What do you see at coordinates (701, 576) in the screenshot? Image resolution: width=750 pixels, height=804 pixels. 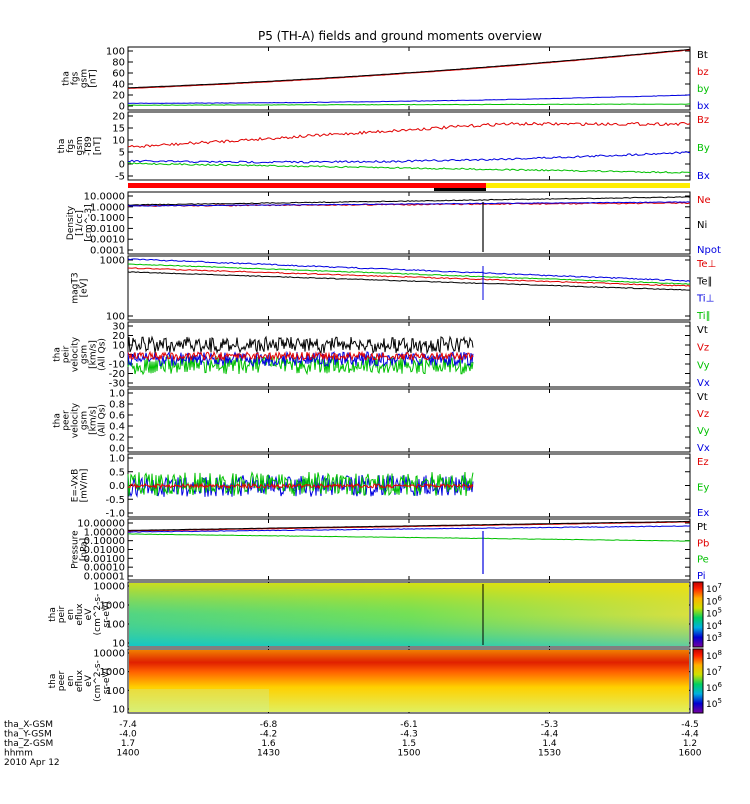 I see `legend-Pi: Pi` at bounding box center [701, 576].